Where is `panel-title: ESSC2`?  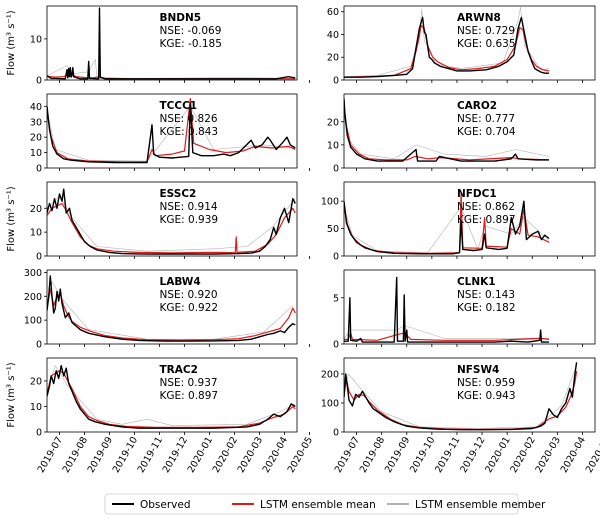
panel-title: ESSC2 is located at coordinates (178, 194).